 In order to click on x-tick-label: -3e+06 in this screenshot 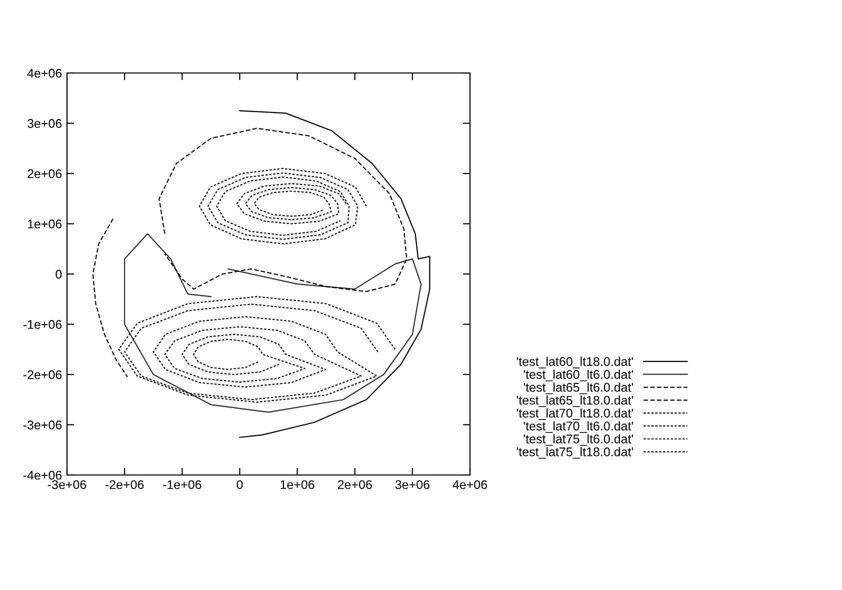, I will do `click(67, 485)`.